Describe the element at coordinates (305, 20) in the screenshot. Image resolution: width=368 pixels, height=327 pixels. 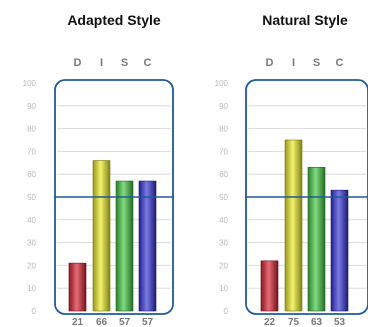
I see `chart-title: Natural Style` at that location.